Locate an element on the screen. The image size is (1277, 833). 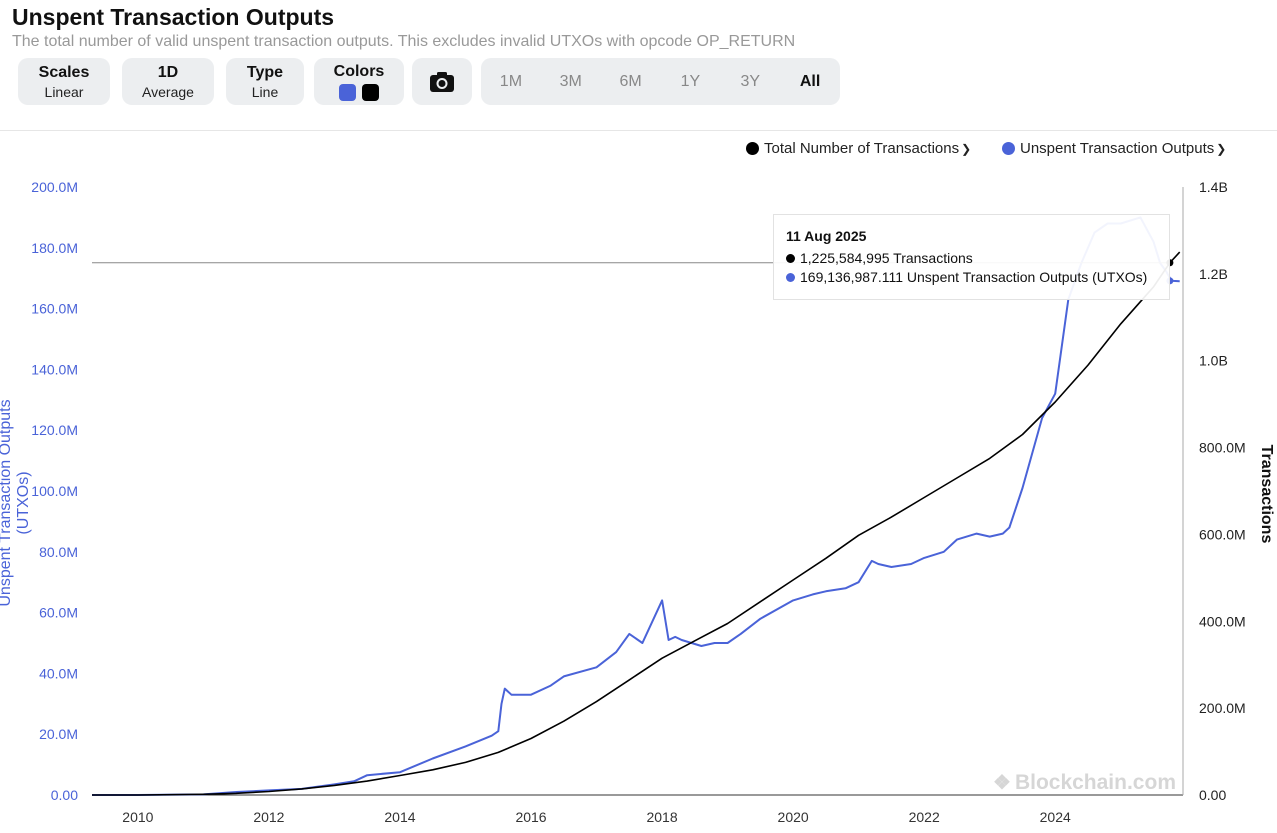
snapshot-button is located at coordinates (442, 81).